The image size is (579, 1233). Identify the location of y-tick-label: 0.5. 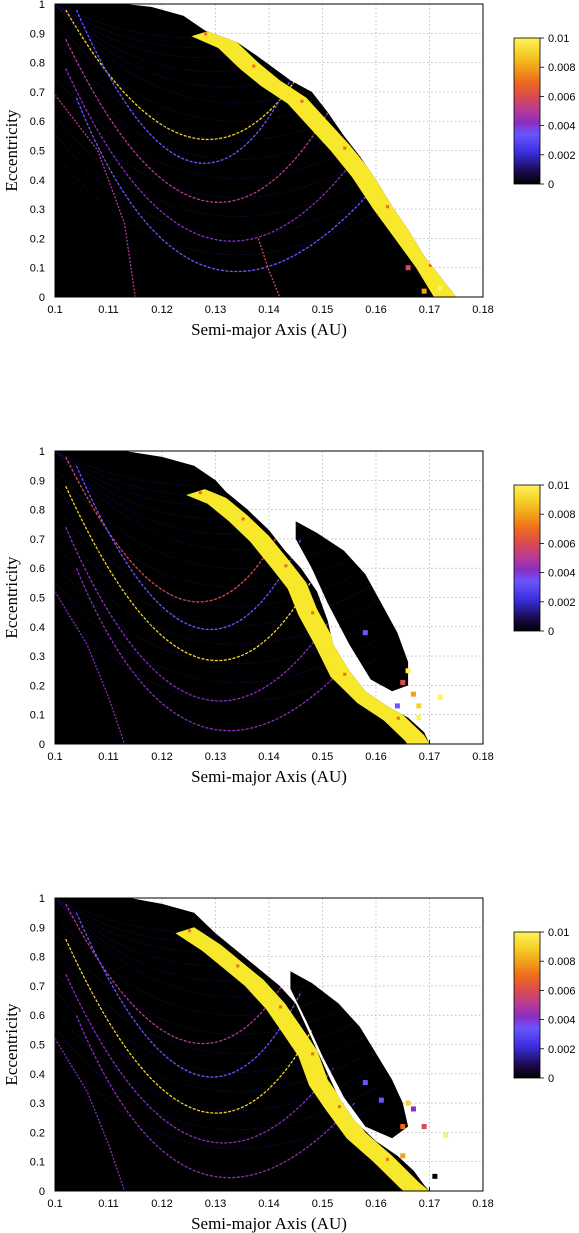
(37, 1046).